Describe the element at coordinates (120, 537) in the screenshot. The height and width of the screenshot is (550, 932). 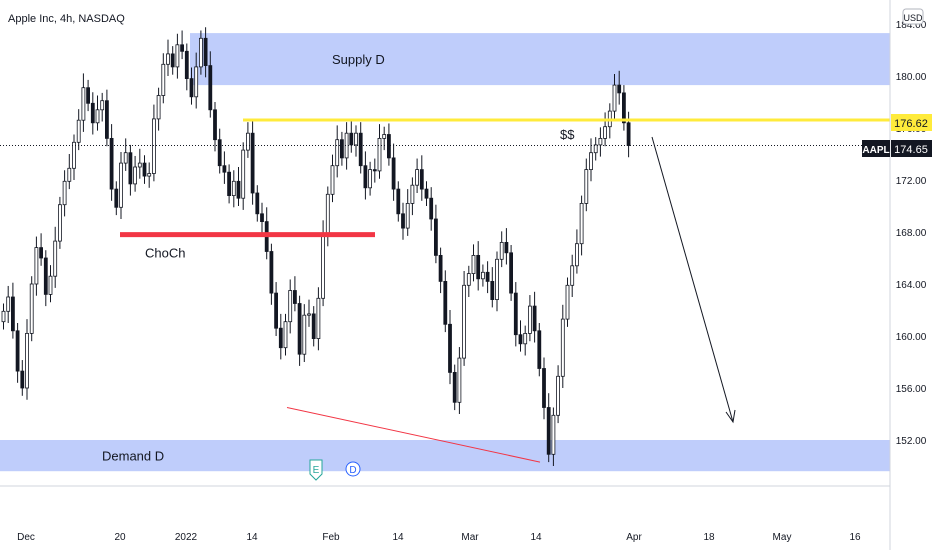
I see `time-tick-label: 20` at that location.